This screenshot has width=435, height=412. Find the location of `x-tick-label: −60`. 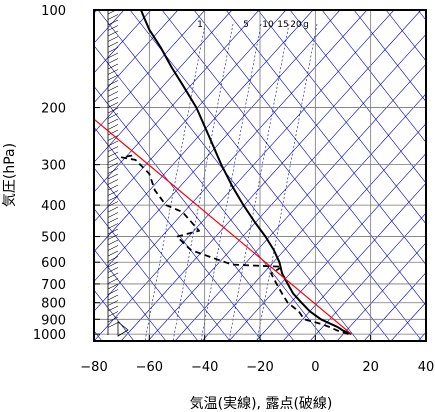

x-tick-label: −60 is located at coordinates (149, 367).